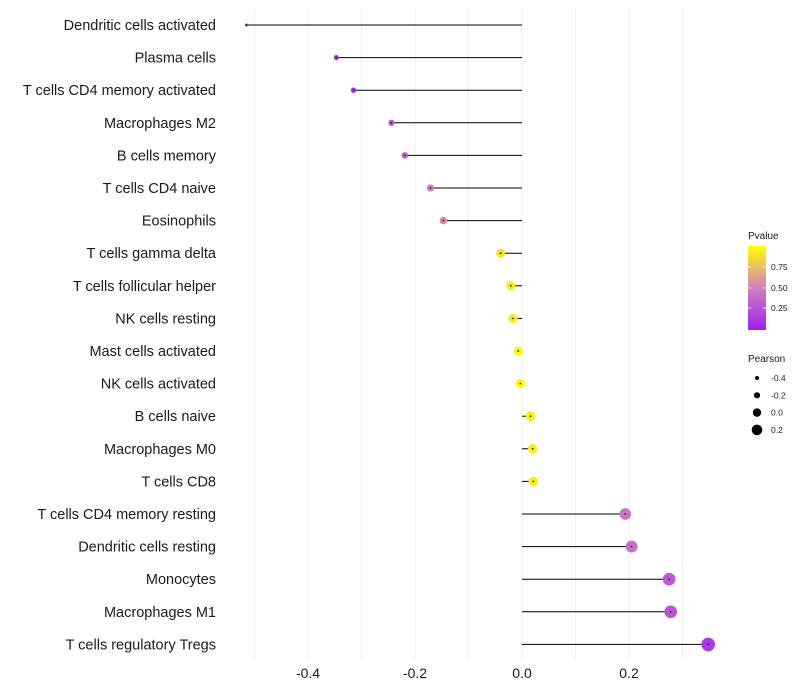  What do you see at coordinates (175, 417) in the screenshot?
I see `category-label: B cells naive` at bounding box center [175, 417].